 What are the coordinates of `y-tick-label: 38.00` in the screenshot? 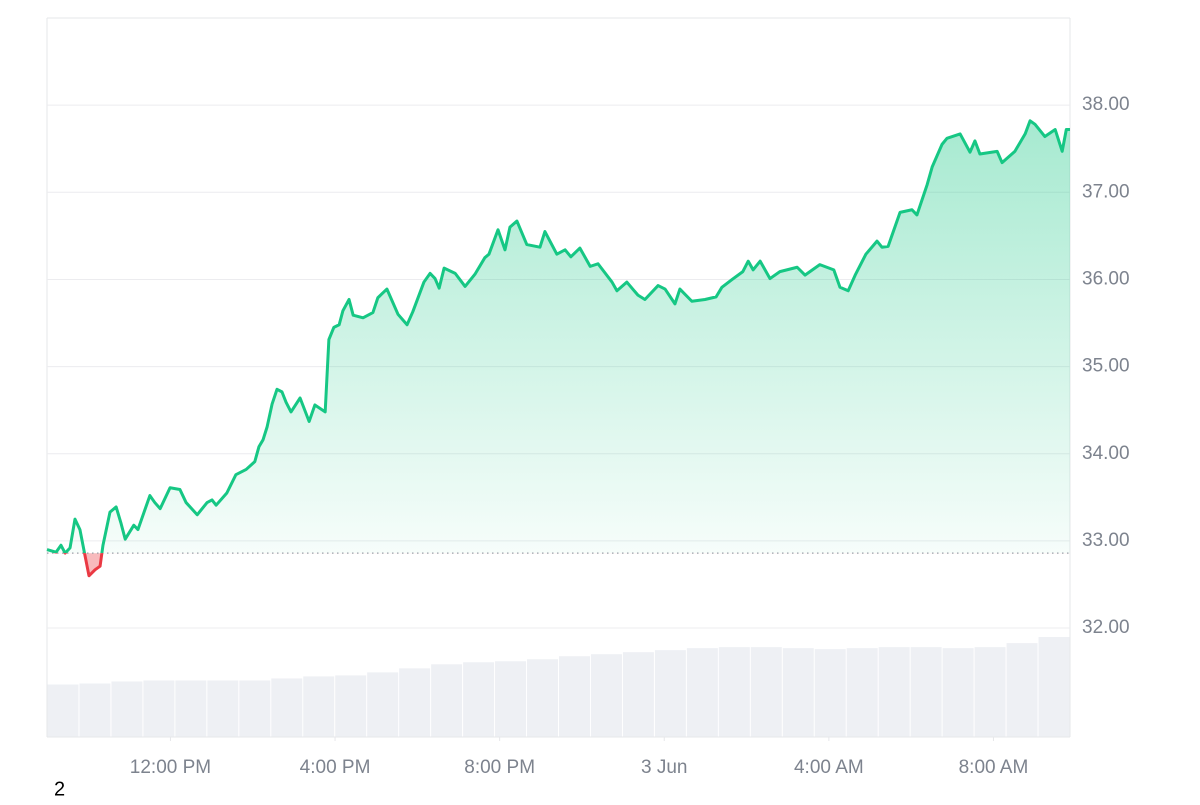 It's located at (1106, 104).